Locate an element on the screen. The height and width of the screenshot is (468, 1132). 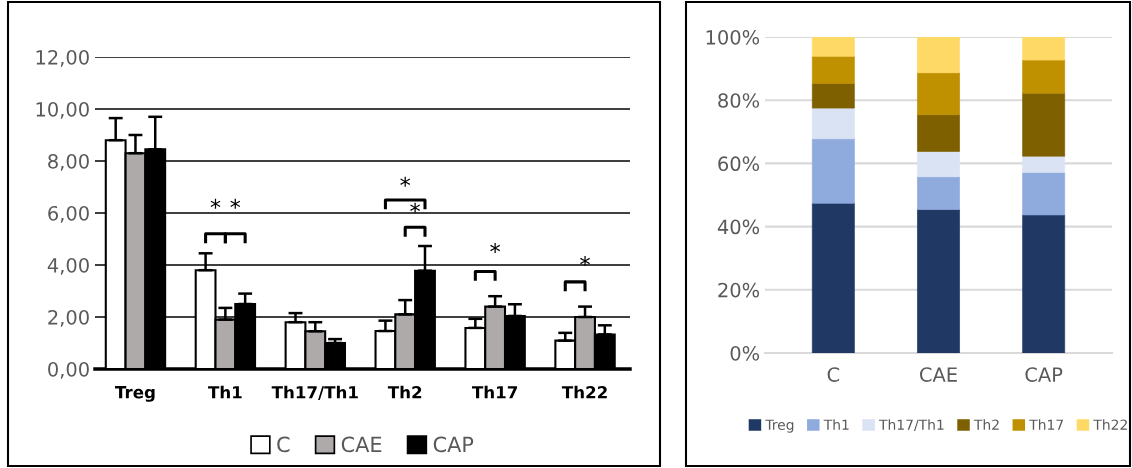
y-tick-label: 6,00 is located at coordinates (68, 214).